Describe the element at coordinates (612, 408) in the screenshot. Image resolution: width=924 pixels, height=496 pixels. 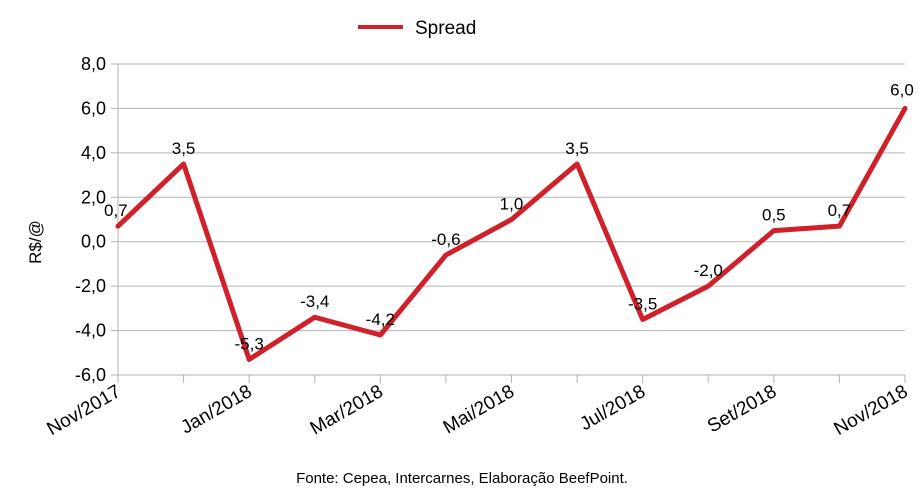
I see `x-tick-label: Jul/2018` at that location.